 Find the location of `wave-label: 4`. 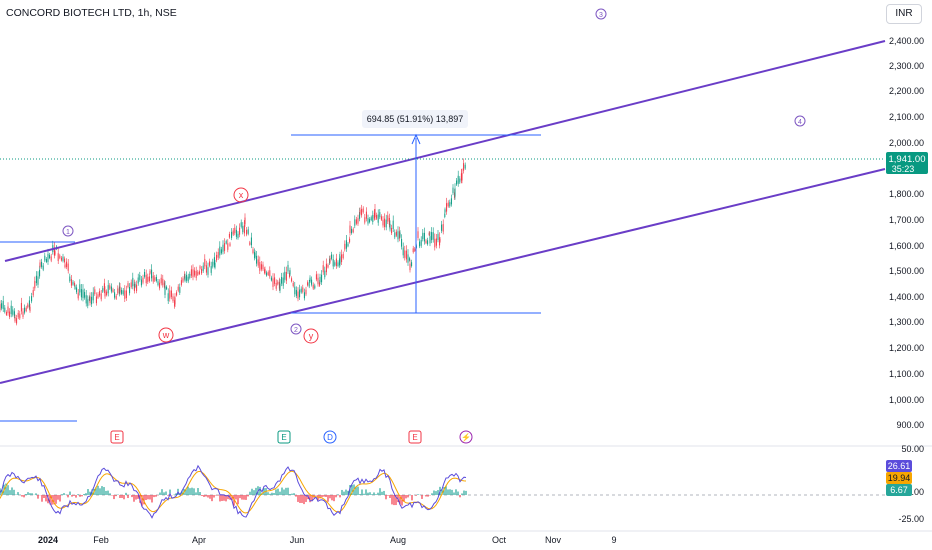

wave-label: 4 is located at coordinates (800, 122).